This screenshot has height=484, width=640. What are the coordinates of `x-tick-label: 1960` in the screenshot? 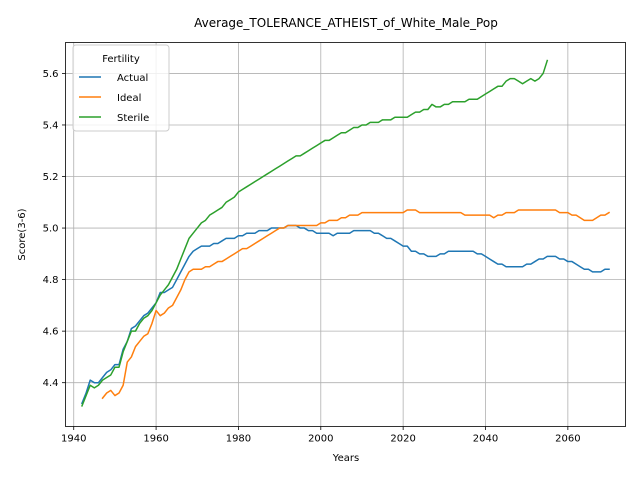 It's located at (155, 439).